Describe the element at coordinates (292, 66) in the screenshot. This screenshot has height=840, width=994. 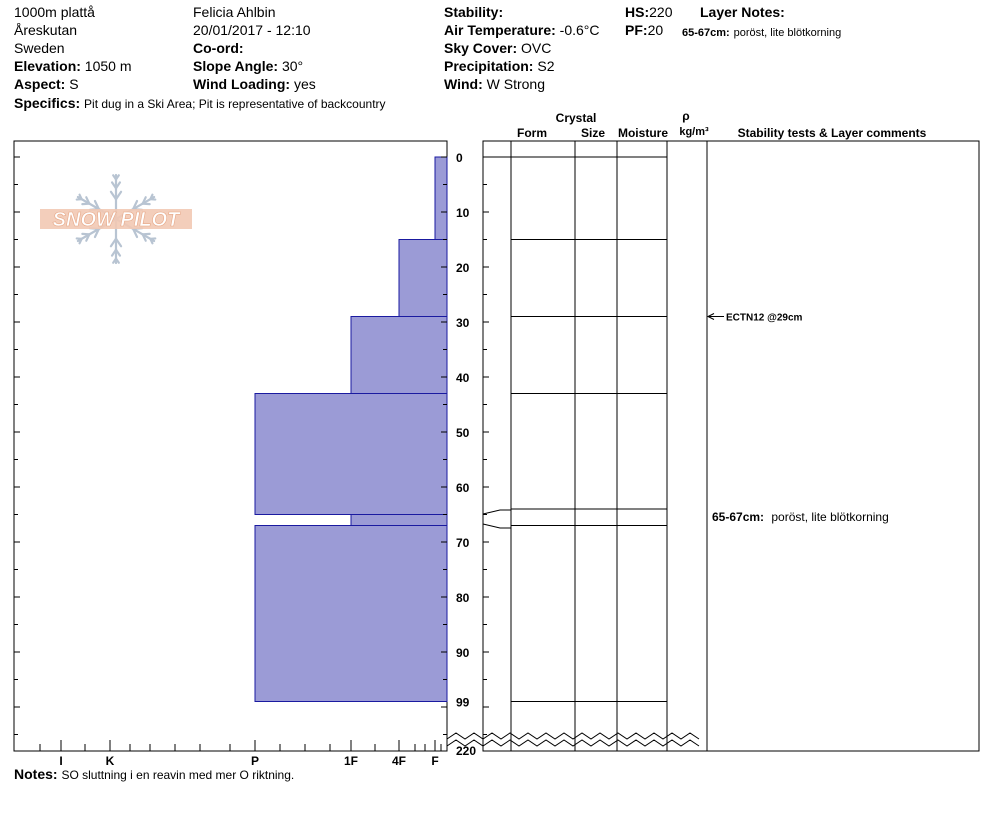
I see `slope-value: 30°` at that location.